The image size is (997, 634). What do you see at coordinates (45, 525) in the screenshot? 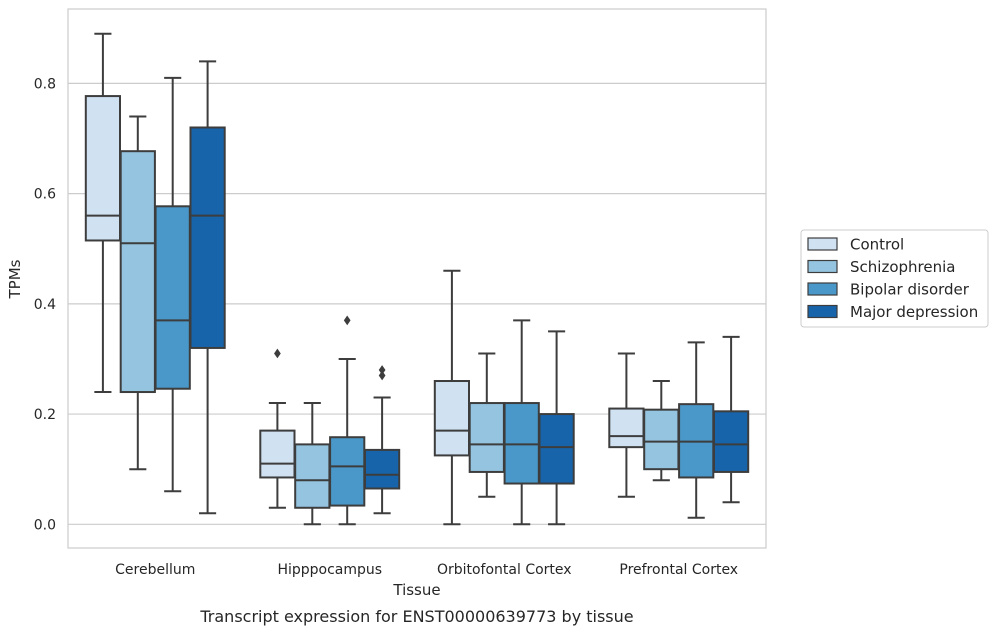
I see `y-tick-label: 0.0` at bounding box center [45, 525].